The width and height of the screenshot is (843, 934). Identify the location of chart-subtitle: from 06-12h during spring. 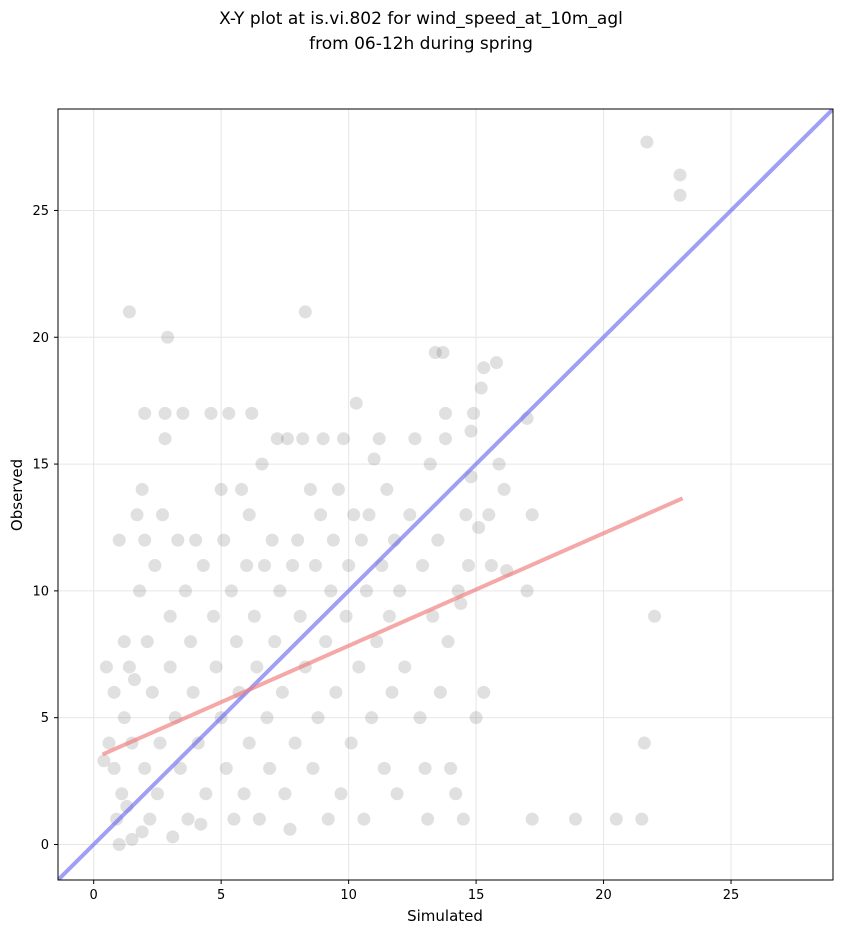
(421, 44).